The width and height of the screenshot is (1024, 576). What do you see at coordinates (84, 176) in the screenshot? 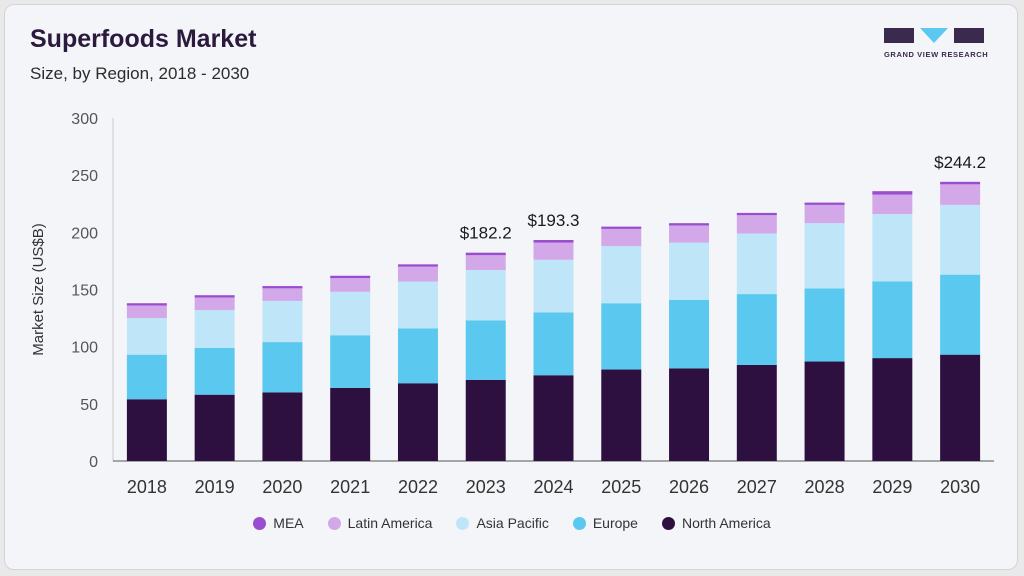
I see `y-tick-label: 250` at bounding box center [84, 176].